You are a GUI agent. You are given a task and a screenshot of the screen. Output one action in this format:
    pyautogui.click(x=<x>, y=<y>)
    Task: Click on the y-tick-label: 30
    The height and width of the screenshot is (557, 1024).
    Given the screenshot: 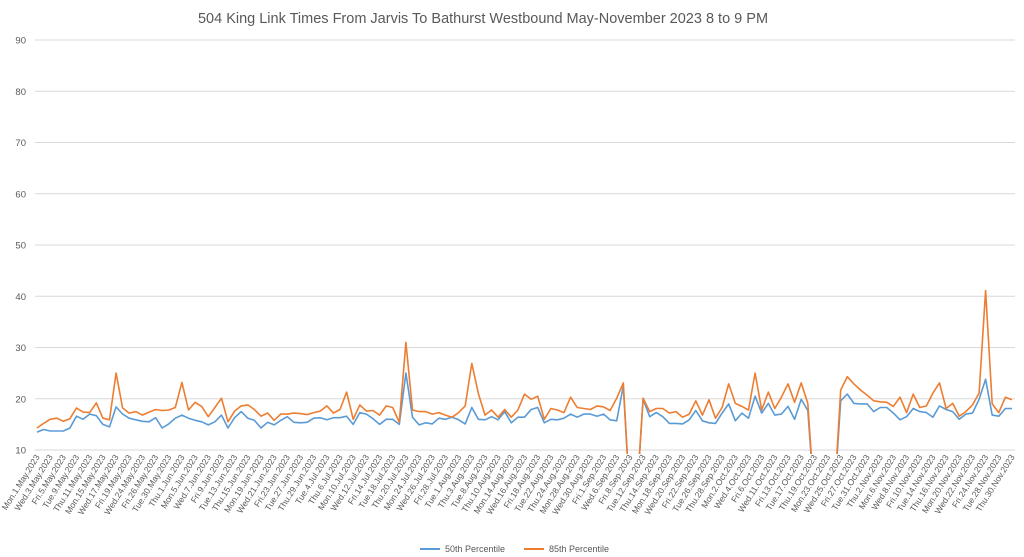 What is the action you would take?
    pyautogui.click(x=20, y=348)
    